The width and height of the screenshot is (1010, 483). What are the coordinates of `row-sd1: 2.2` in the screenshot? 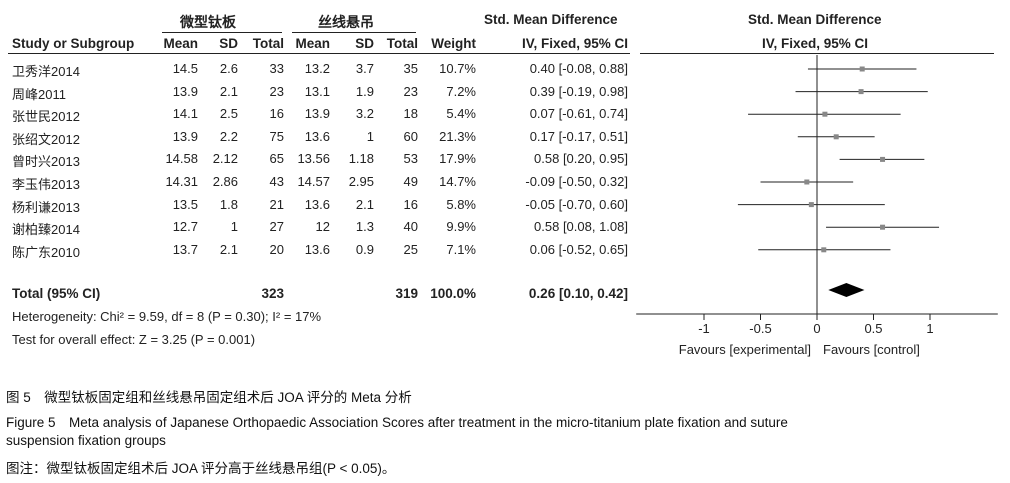 It's located at (228, 136).